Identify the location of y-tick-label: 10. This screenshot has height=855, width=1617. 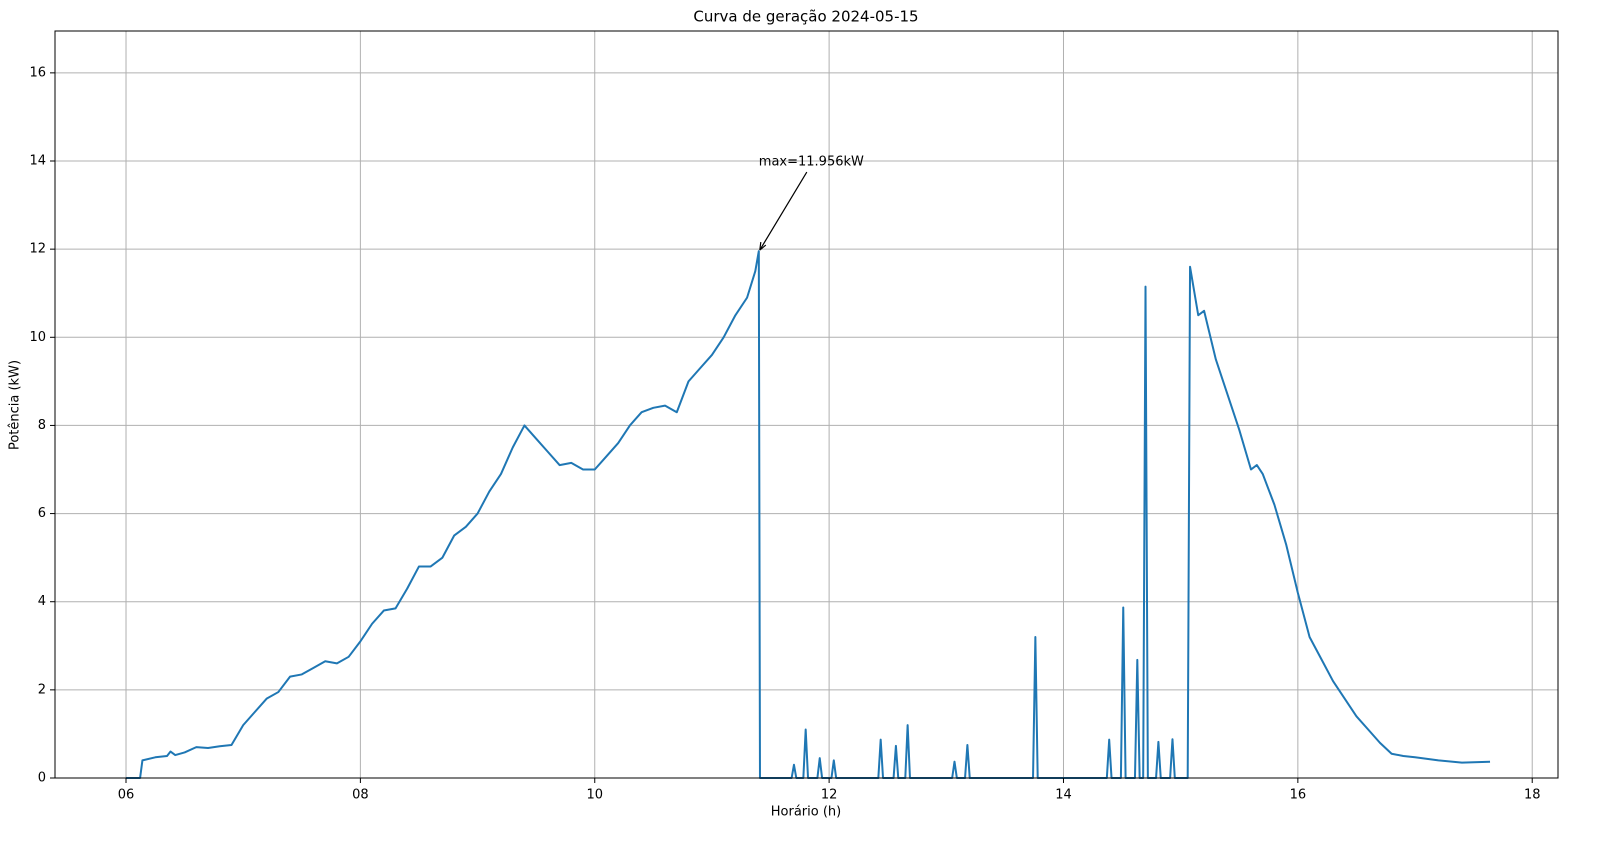
(37, 337).